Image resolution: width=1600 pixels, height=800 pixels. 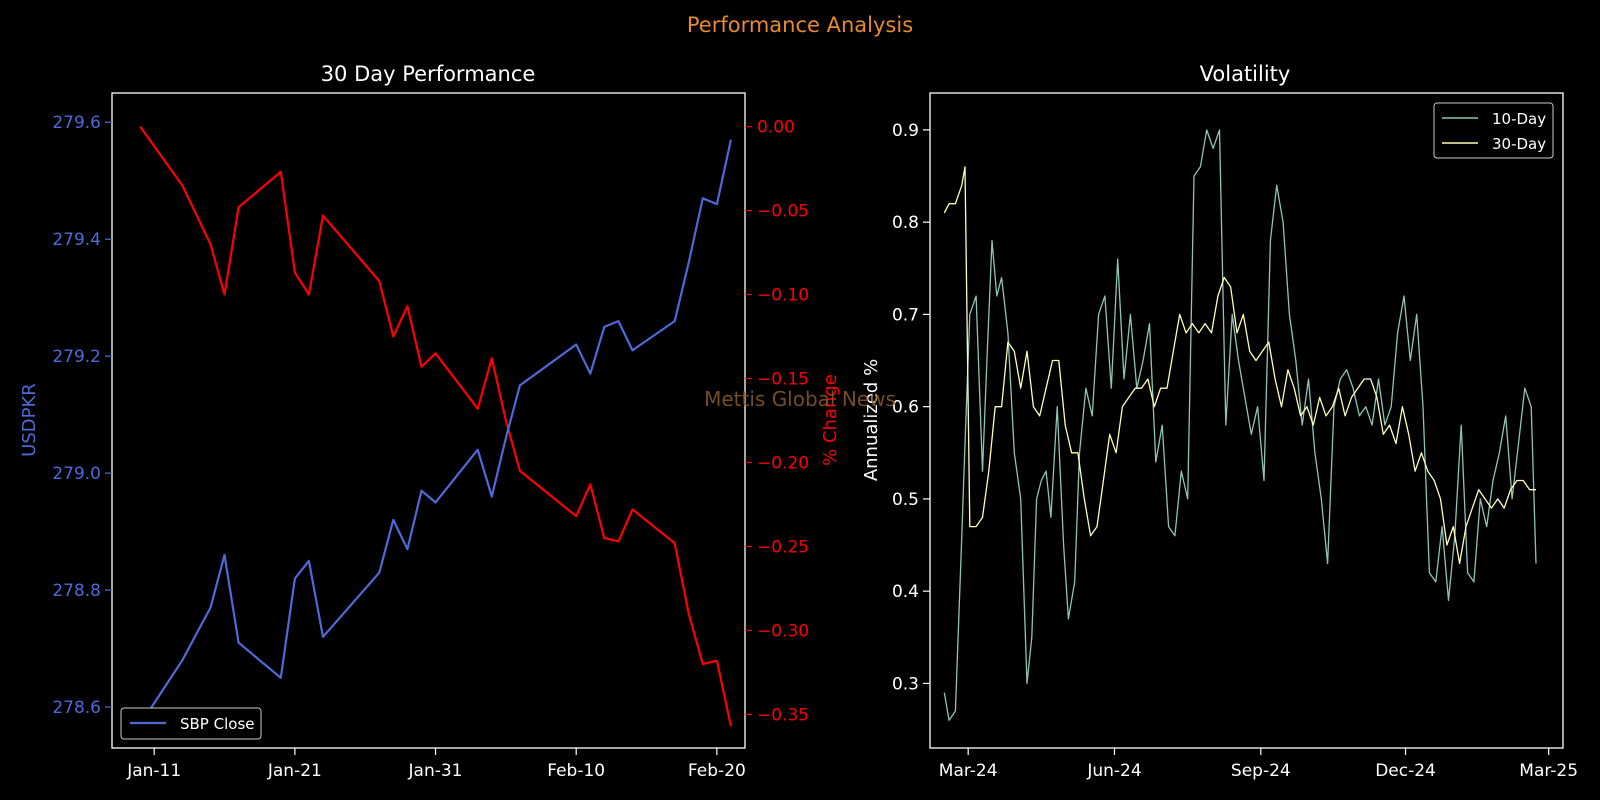 I want to click on right-x-tick-label: Jun-24, so click(x=1113, y=771).